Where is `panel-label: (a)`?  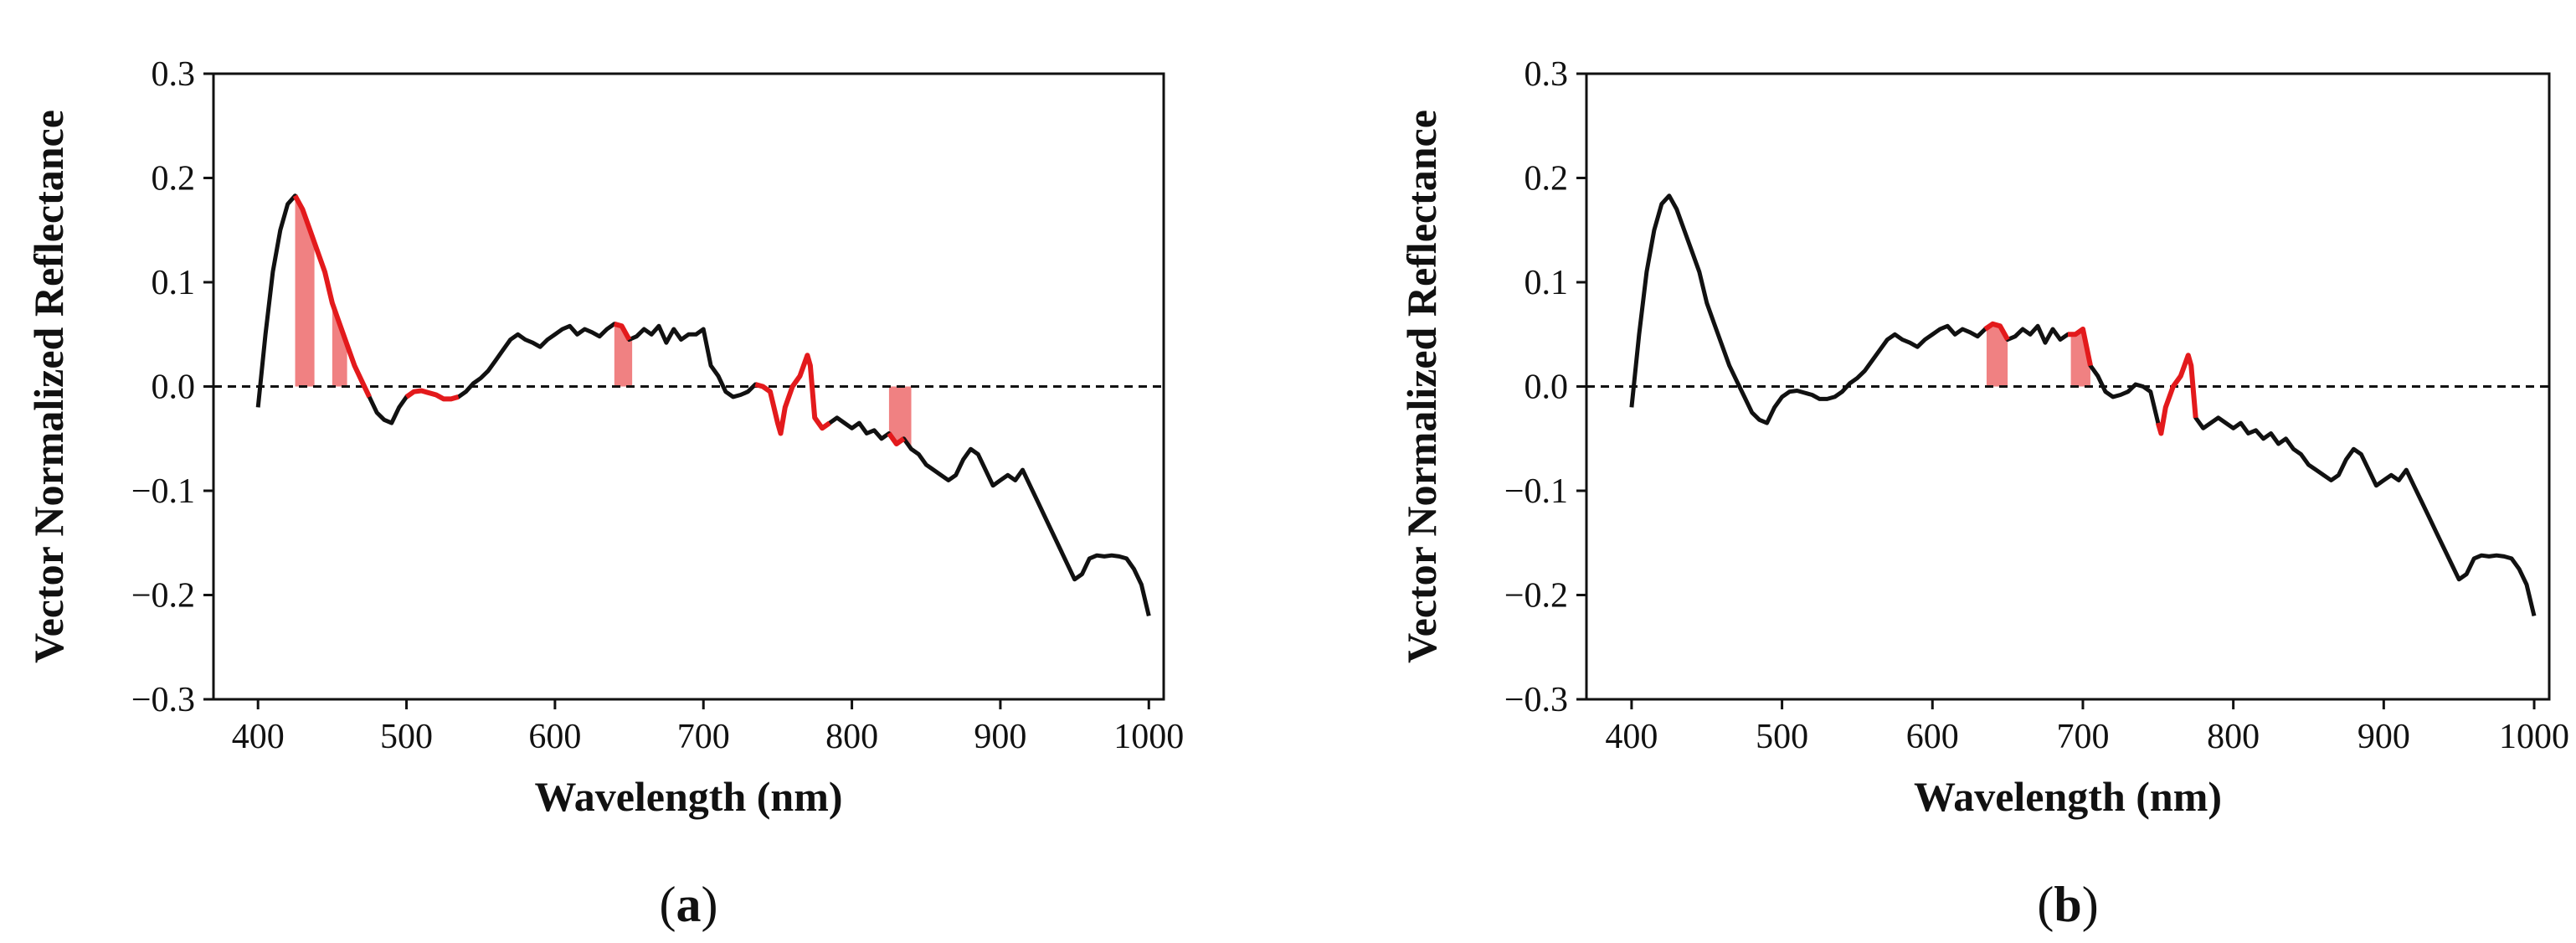
panel-label: (a) is located at coordinates (689, 904).